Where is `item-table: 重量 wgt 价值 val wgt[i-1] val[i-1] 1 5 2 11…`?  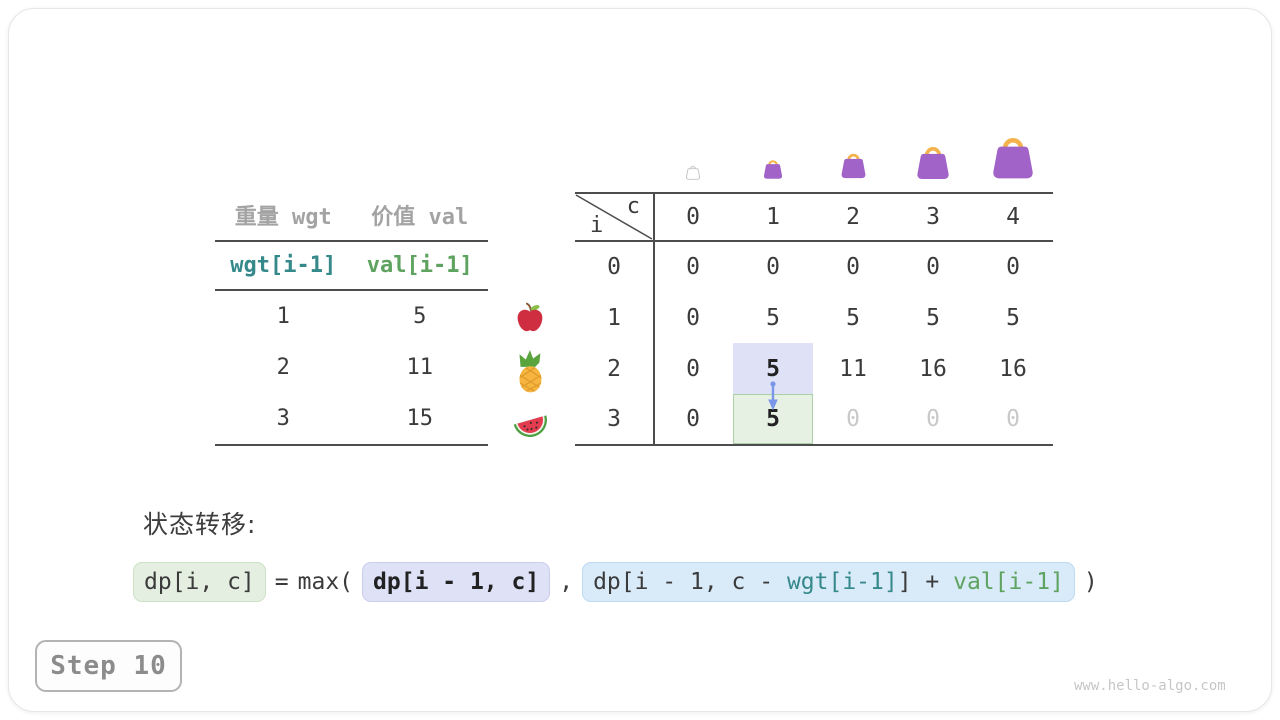 item-table: 重量 wgt 价值 val wgt[i-1] val[i-1] 1 5 2 11… is located at coordinates (351, 318).